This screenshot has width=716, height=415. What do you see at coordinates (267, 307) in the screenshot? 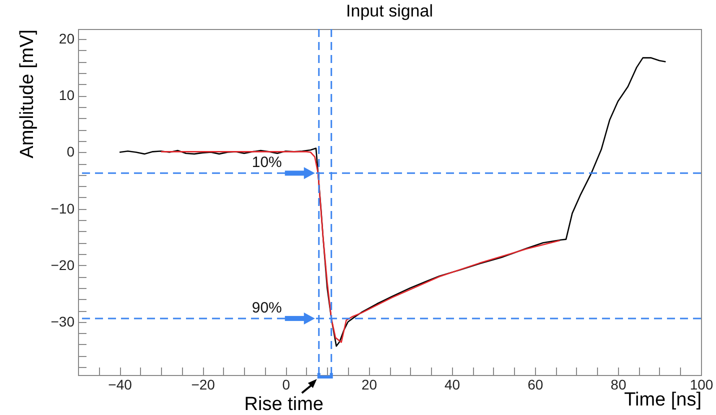
I see `annotation: 90%` at bounding box center [267, 307].